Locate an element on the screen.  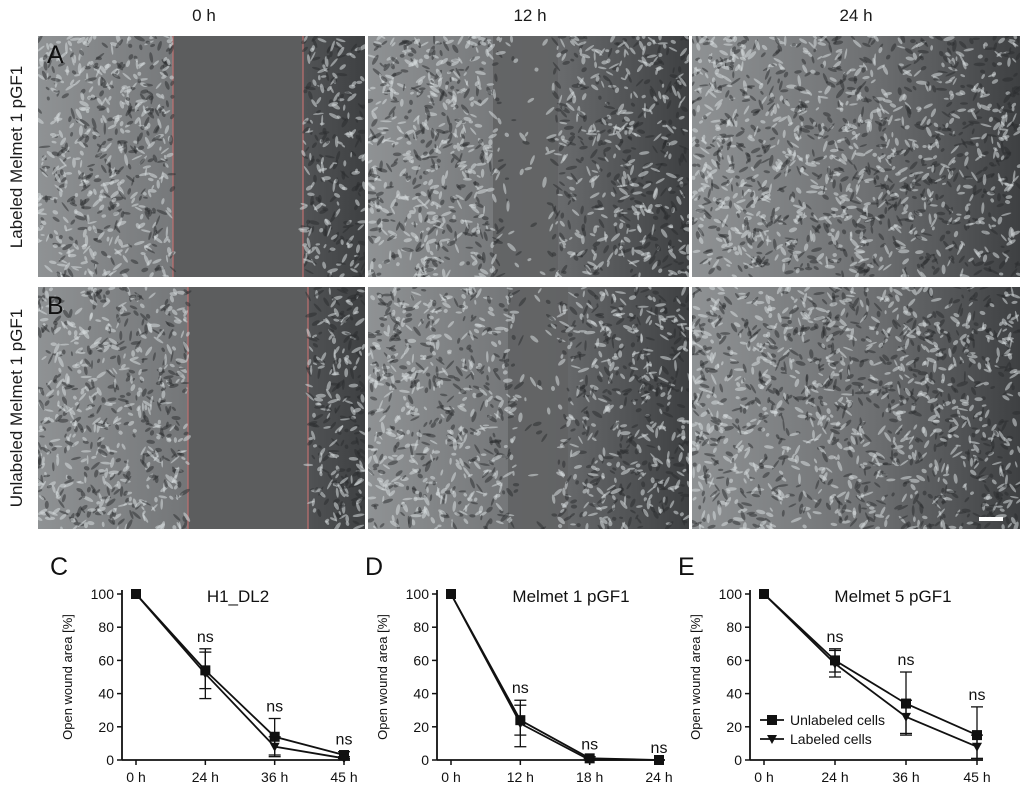
micrograph-labeled-12h is located at coordinates (528, 156).